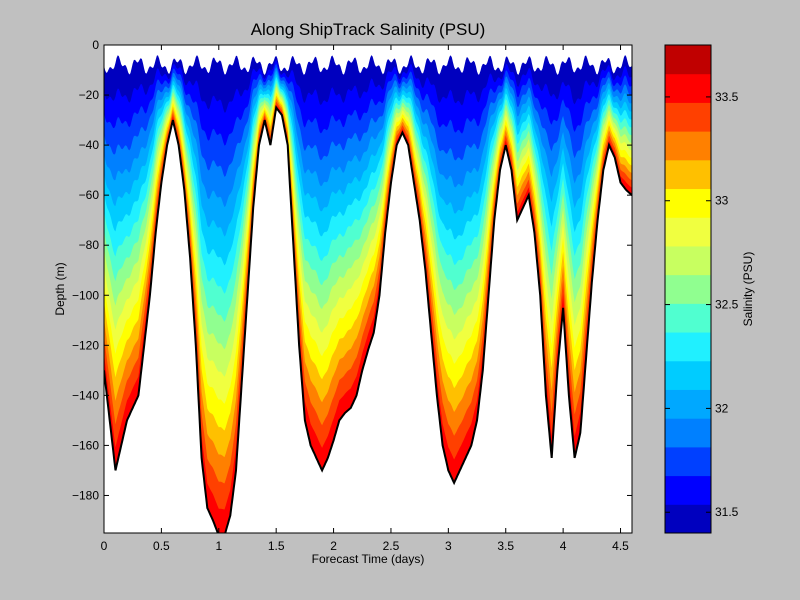 This screenshot has width=800, height=600. What do you see at coordinates (85, 445) in the screenshot?
I see `y-tick-label: −160` at bounding box center [85, 445].